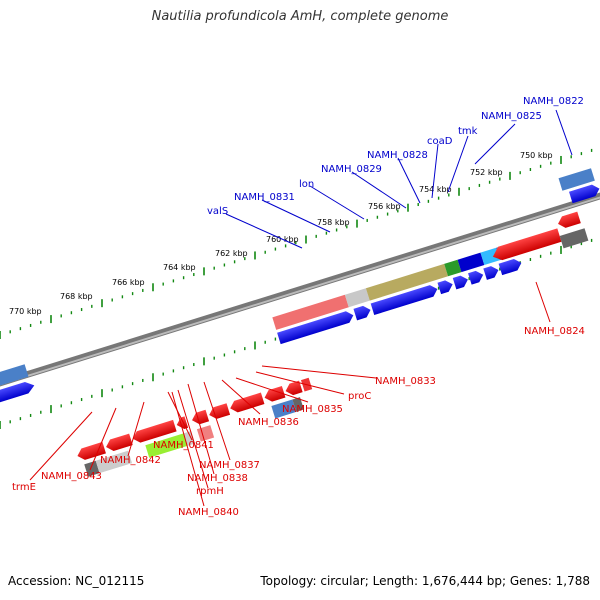 The height and width of the screenshot is (600, 600). I want to click on gene-label: NAMH_0824, so click(554, 331).